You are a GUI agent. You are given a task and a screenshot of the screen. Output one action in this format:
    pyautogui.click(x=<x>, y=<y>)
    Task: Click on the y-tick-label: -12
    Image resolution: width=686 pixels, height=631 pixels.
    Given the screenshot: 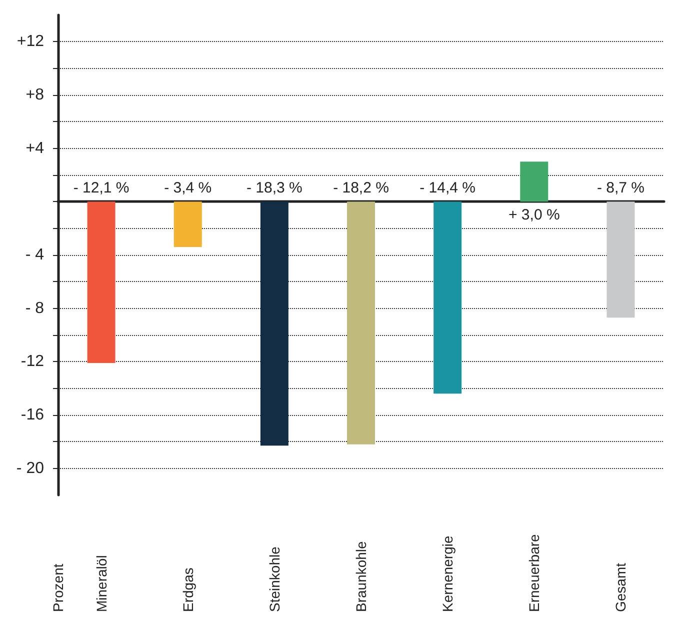 What is the action you would take?
    pyautogui.click(x=32, y=361)
    